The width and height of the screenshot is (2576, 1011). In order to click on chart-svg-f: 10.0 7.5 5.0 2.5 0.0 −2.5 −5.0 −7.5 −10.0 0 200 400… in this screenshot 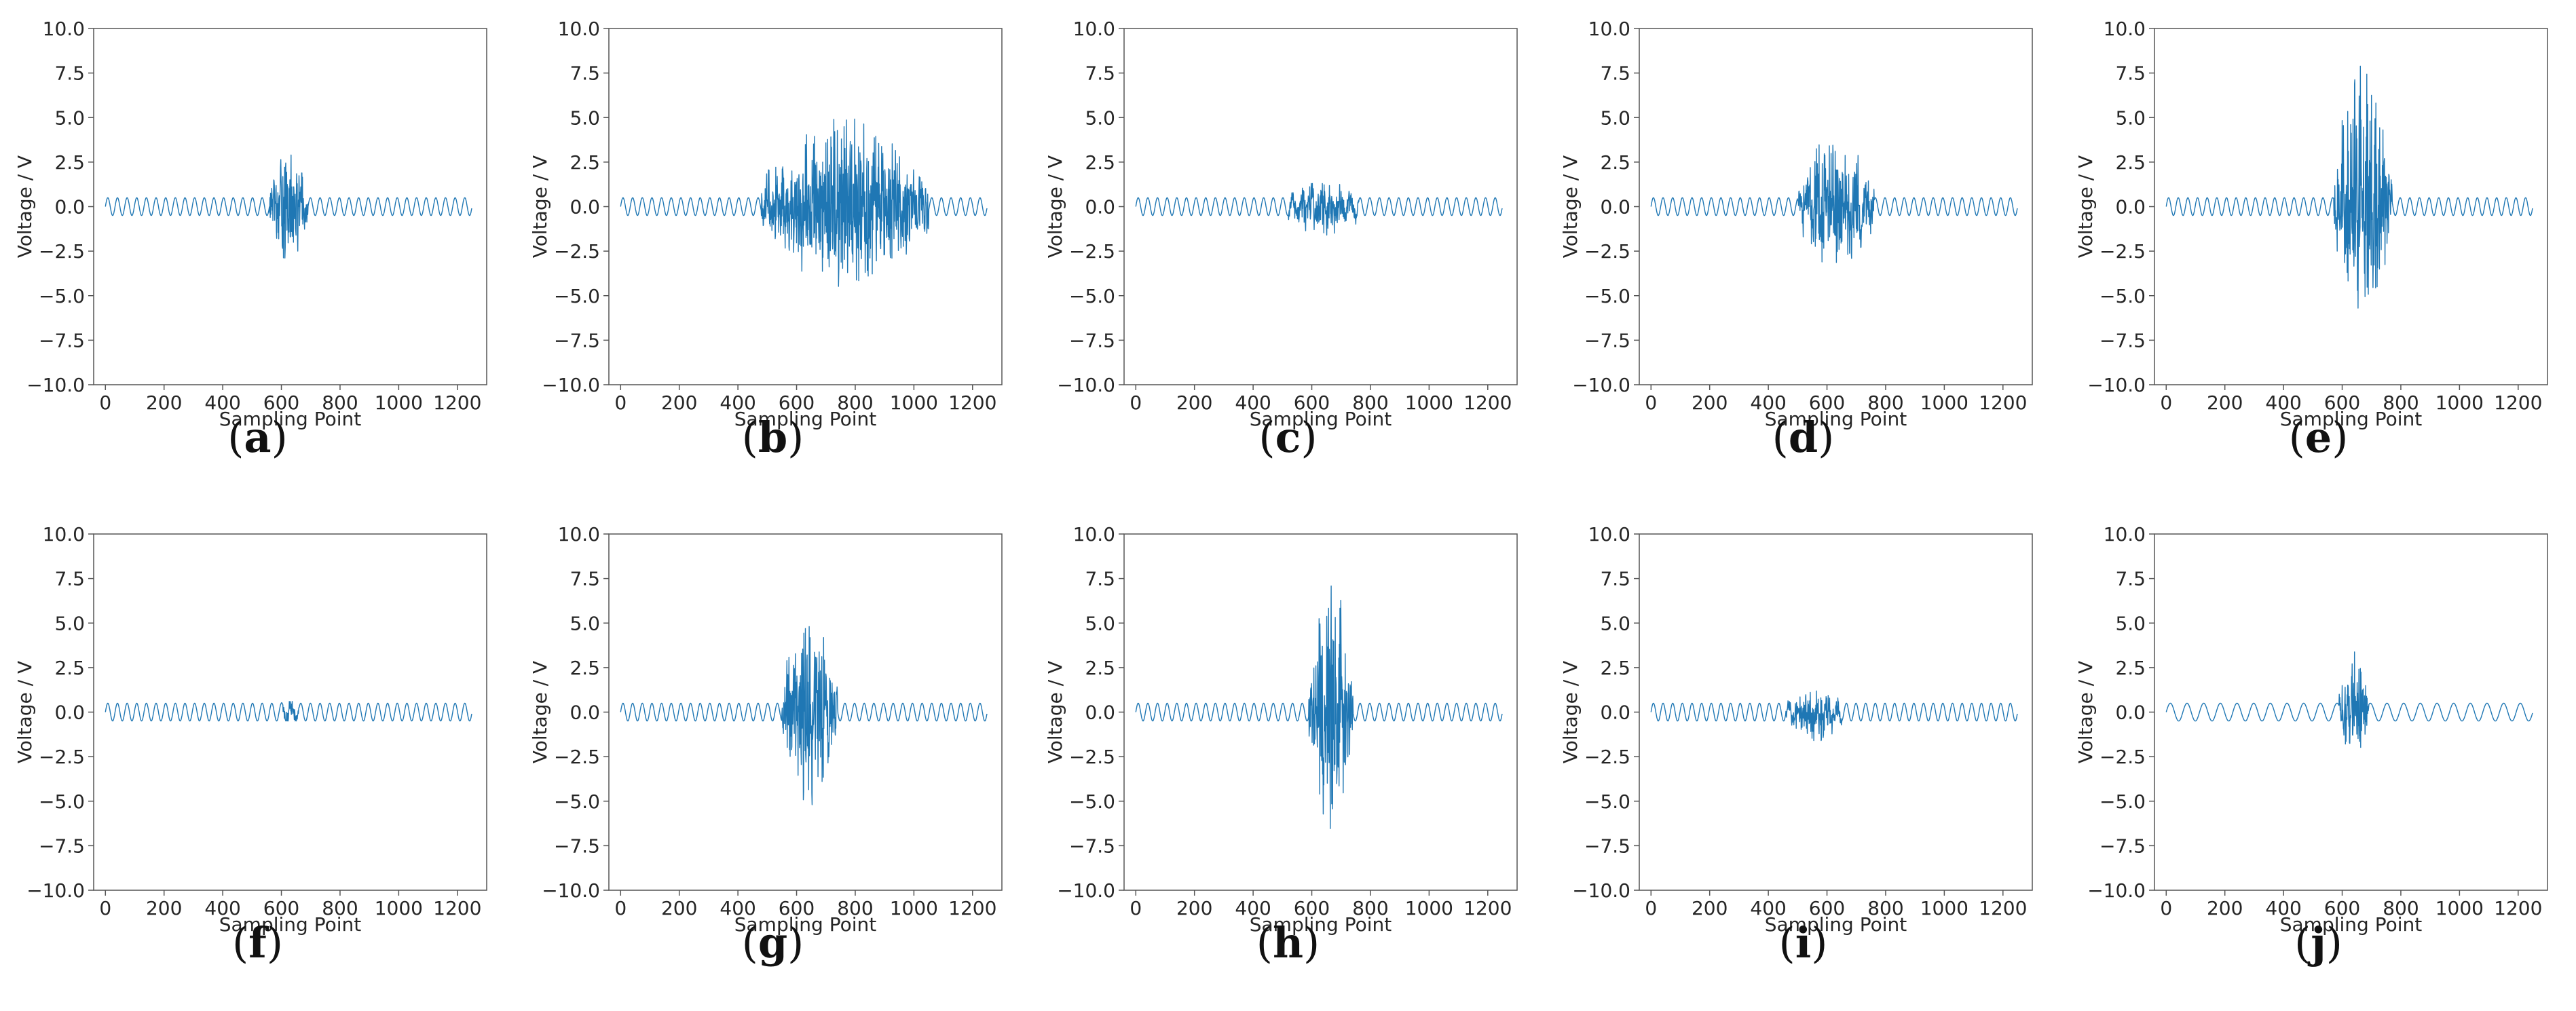, I will do `click(251, 729)`.